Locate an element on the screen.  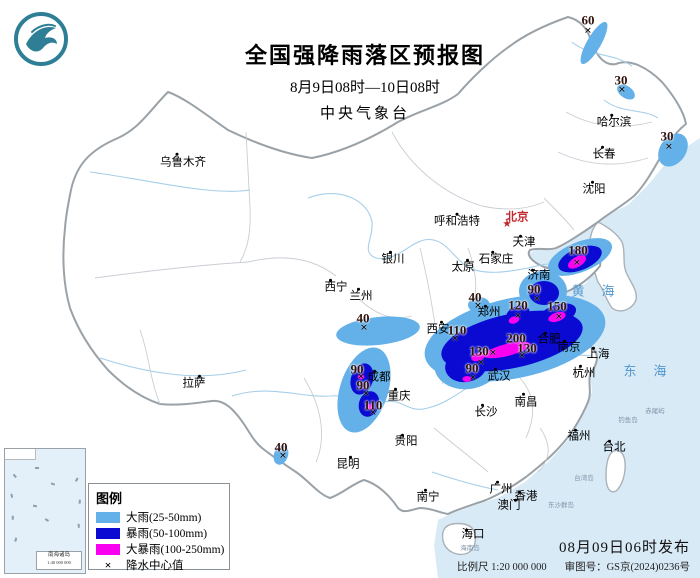
legend-item: × 降水中心值 is located at coordinates (159, 565).